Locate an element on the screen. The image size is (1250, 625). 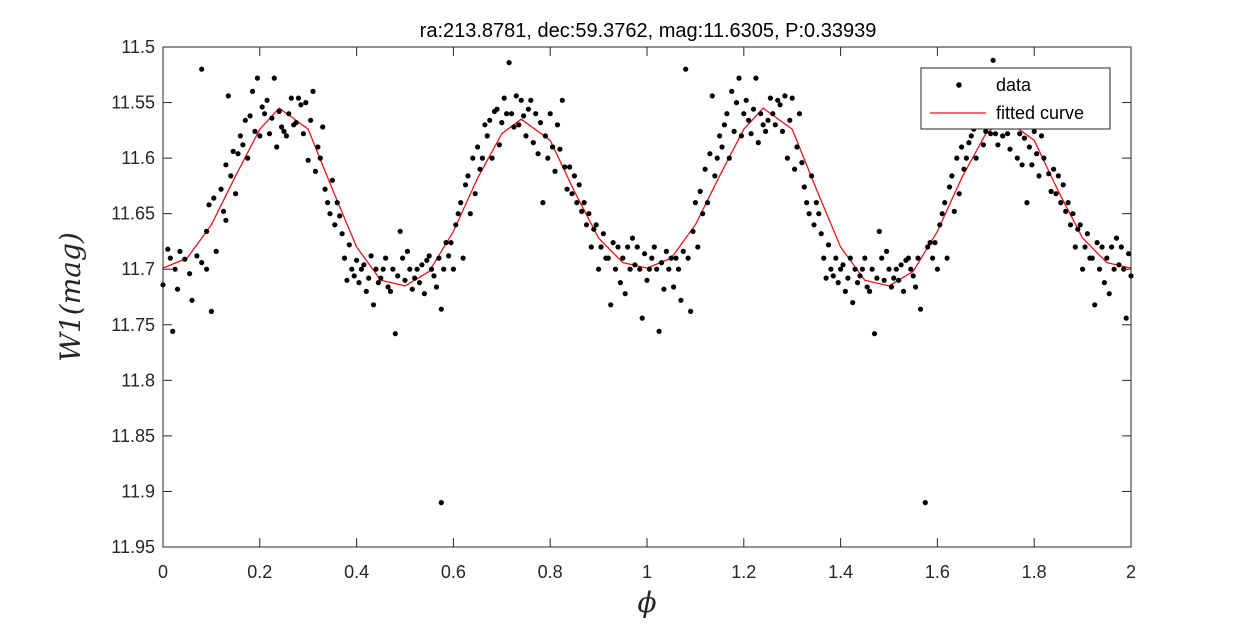
x-tick-label: 0 is located at coordinates (163, 572).